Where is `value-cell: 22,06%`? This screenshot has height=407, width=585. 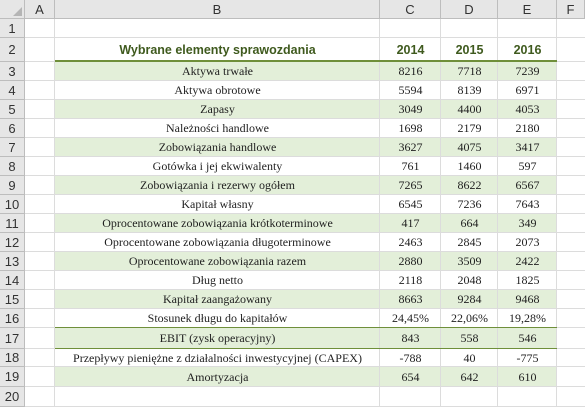 value-cell: 22,06% is located at coordinates (469, 318).